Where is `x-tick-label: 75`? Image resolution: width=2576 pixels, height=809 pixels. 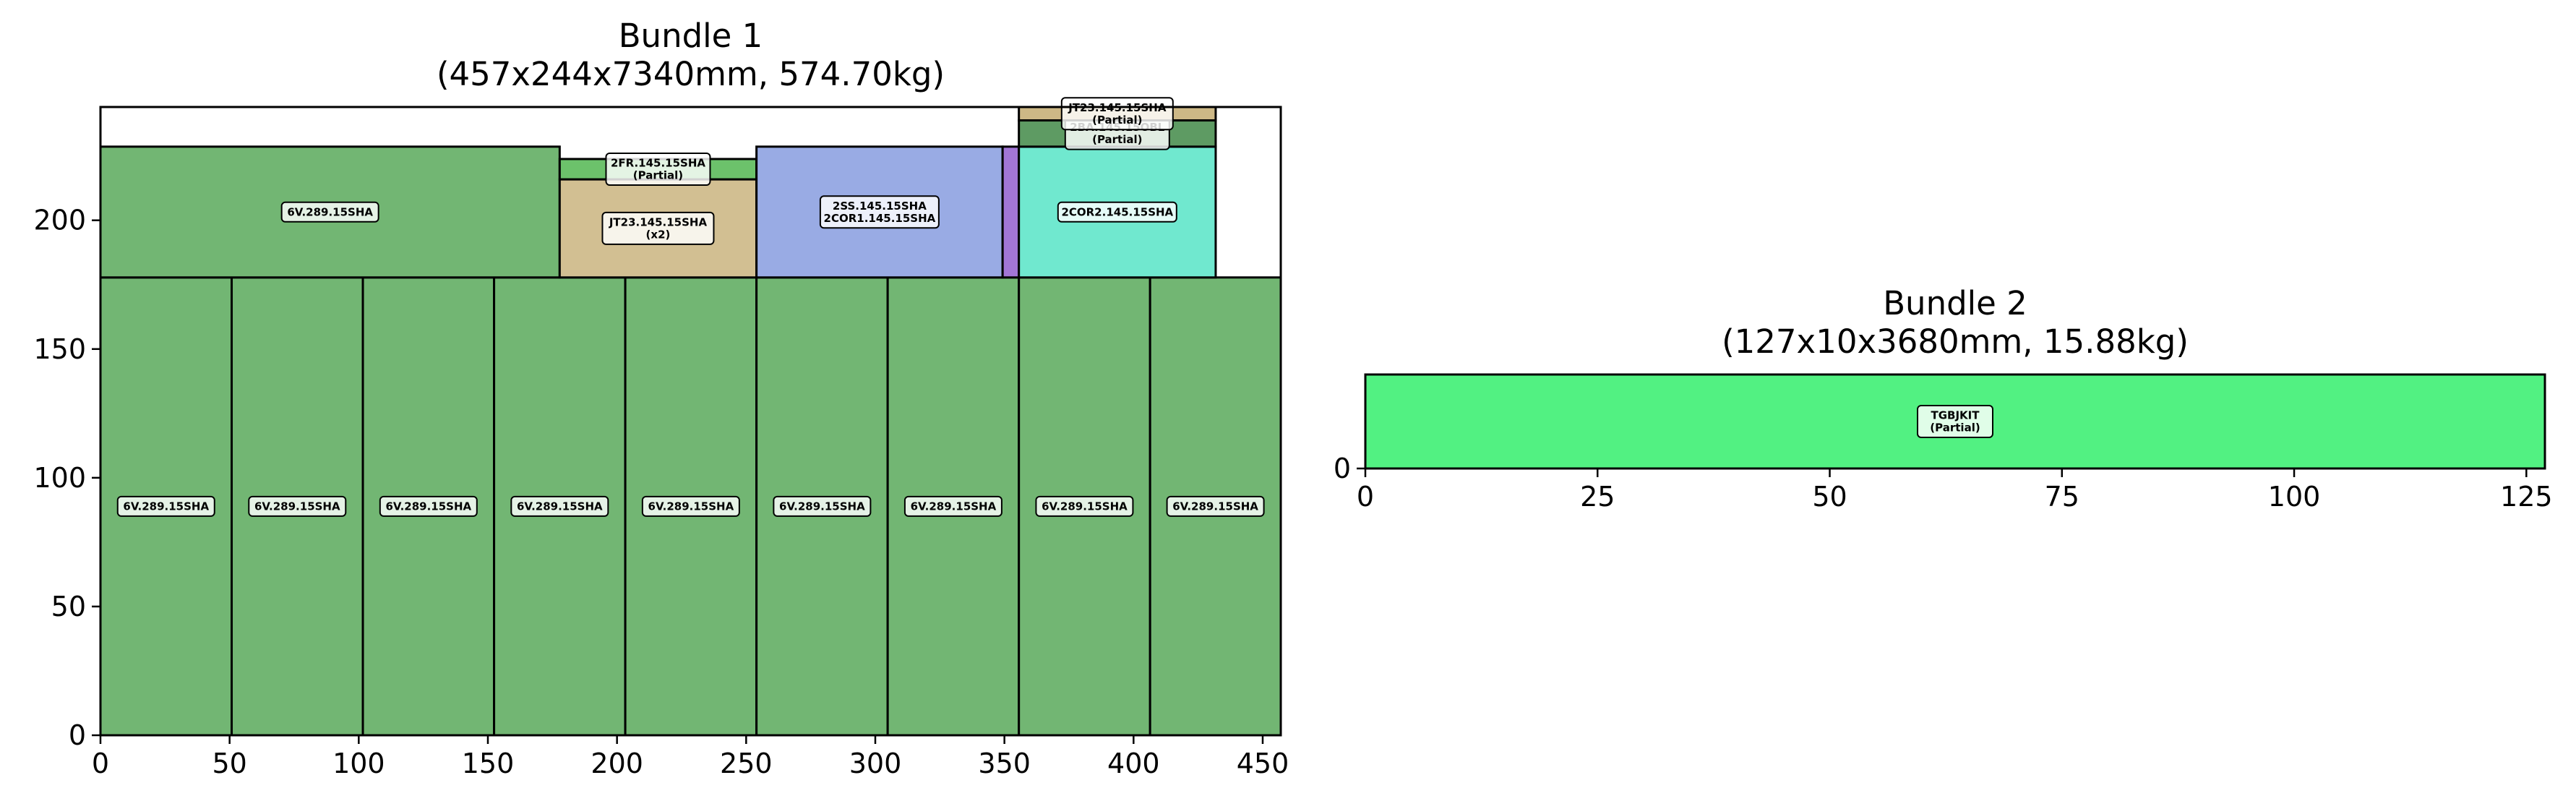 x-tick-label: 75 is located at coordinates (2062, 497).